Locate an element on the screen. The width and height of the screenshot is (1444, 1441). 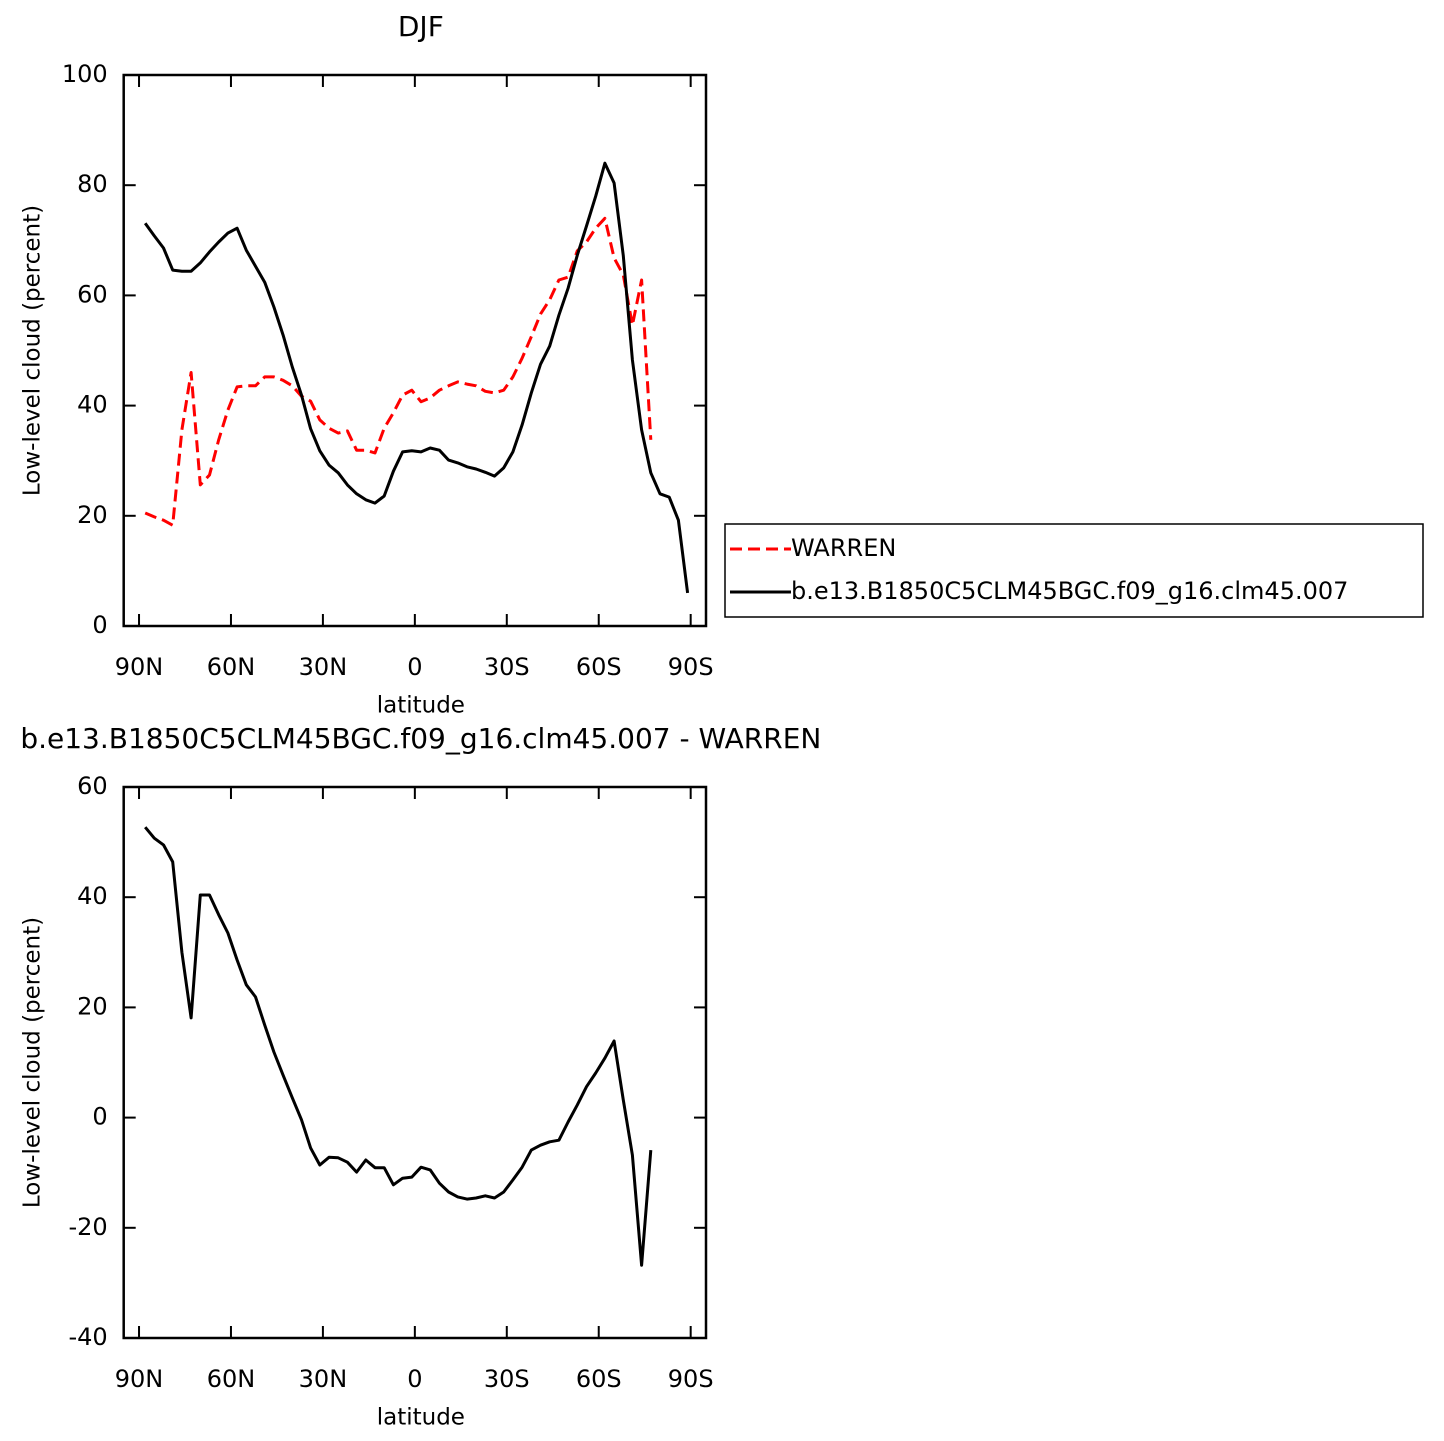
y-tick-label: 80 is located at coordinates (92, 184).